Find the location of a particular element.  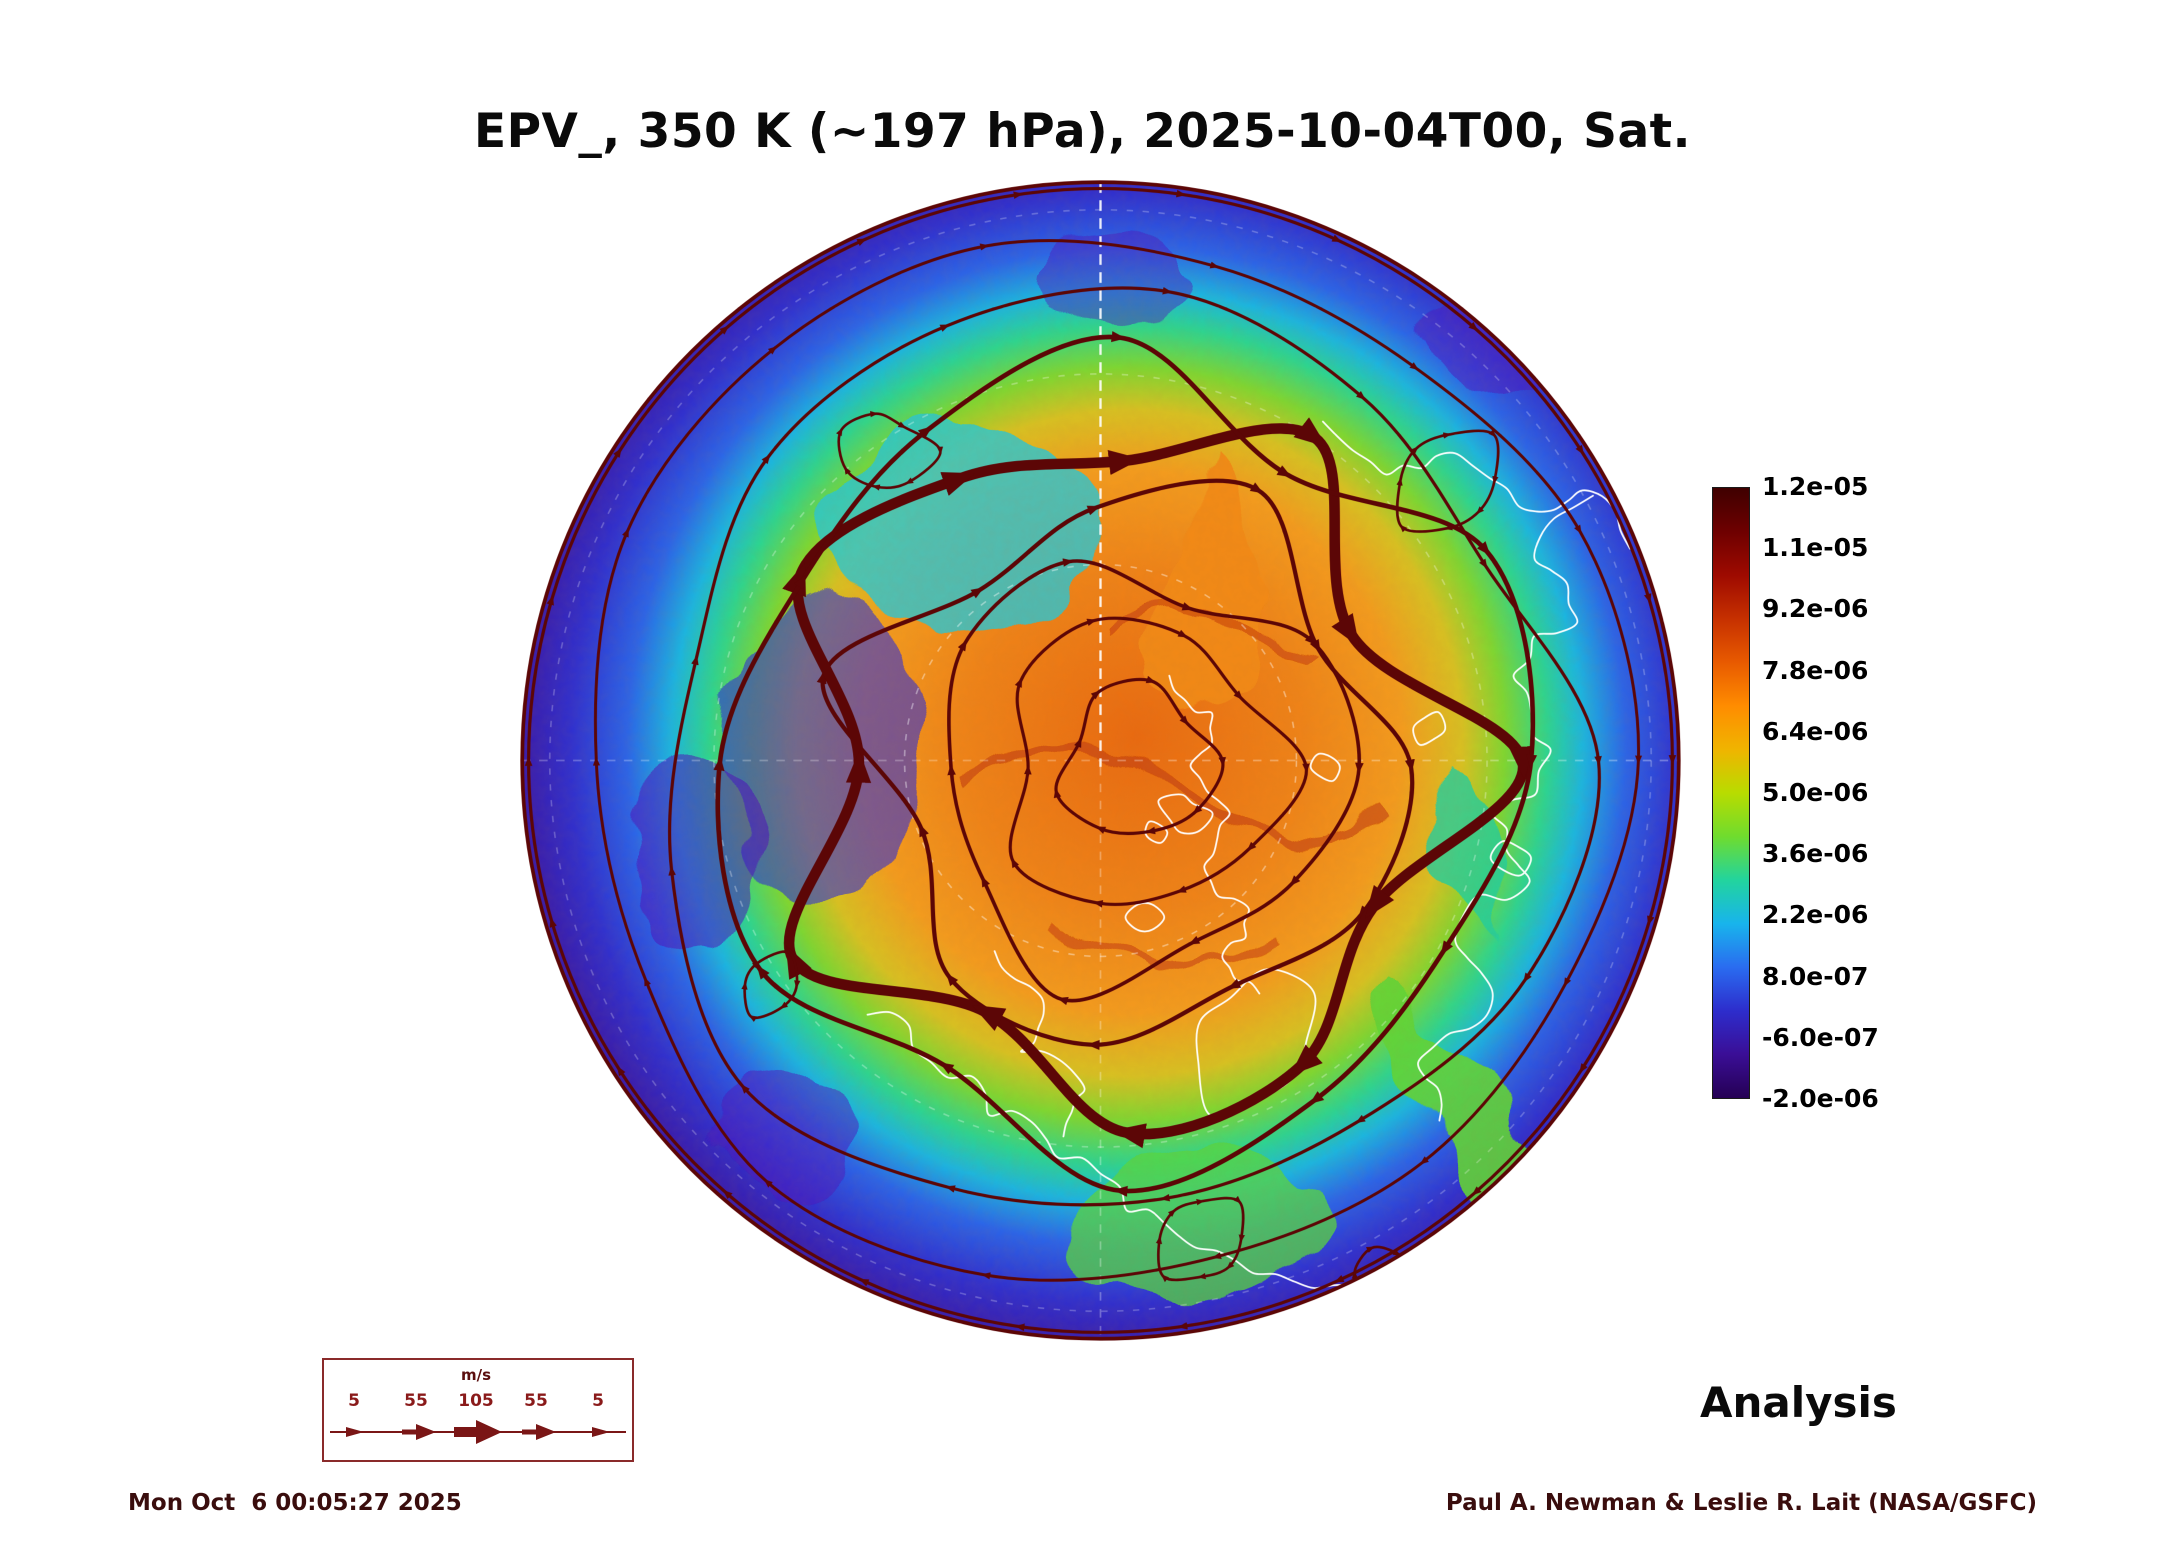

colorbar-tick: 7.8e-06 is located at coordinates (1815, 670).